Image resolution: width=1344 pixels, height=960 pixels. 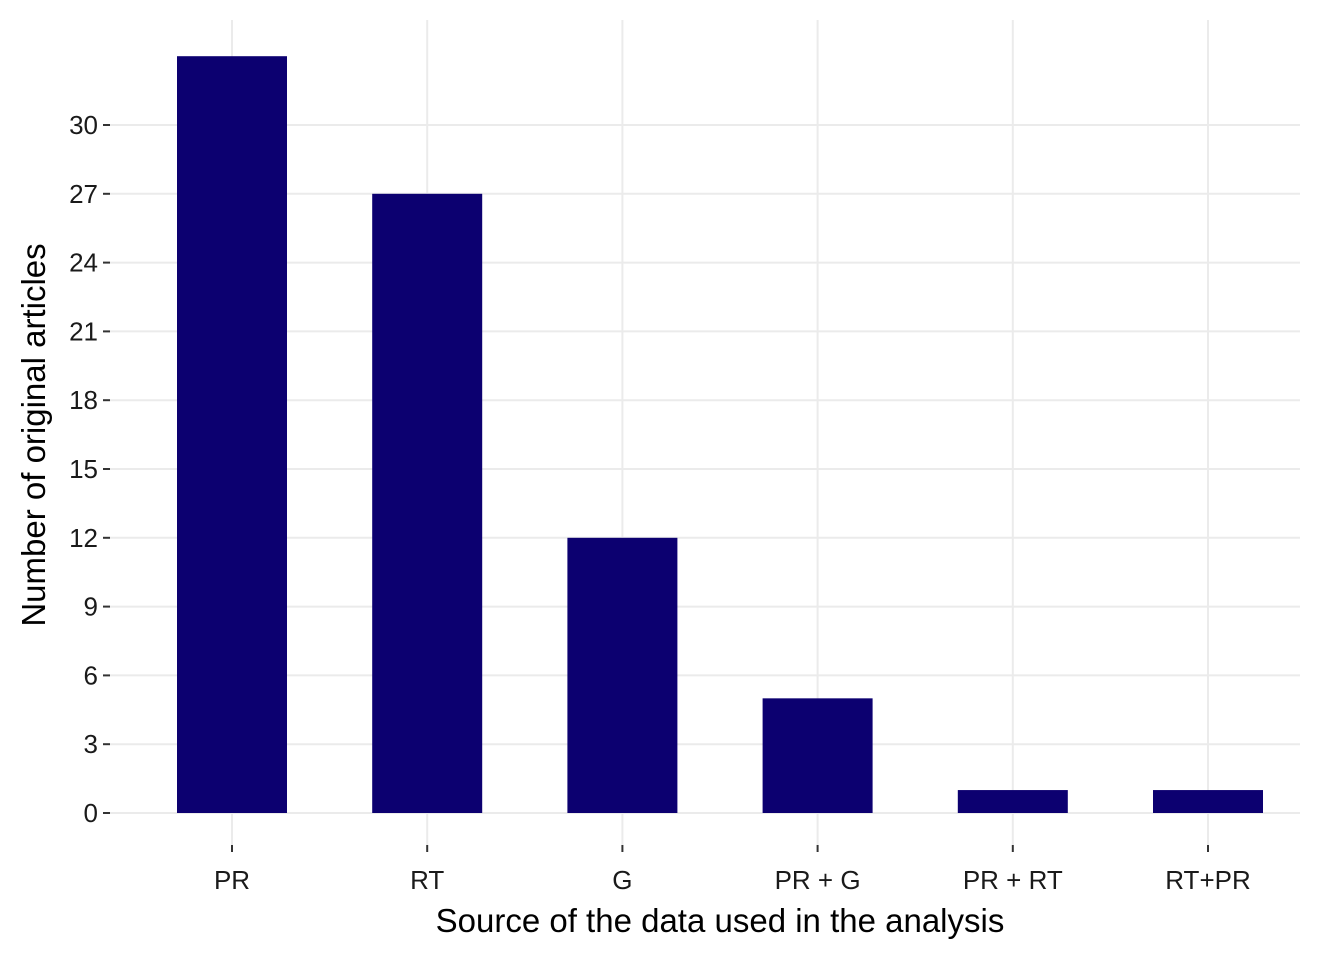 What do you see at coordinates (622, 880) in the screenshot?
I see `x-tick-label: G` at bounding box center [622, 880].